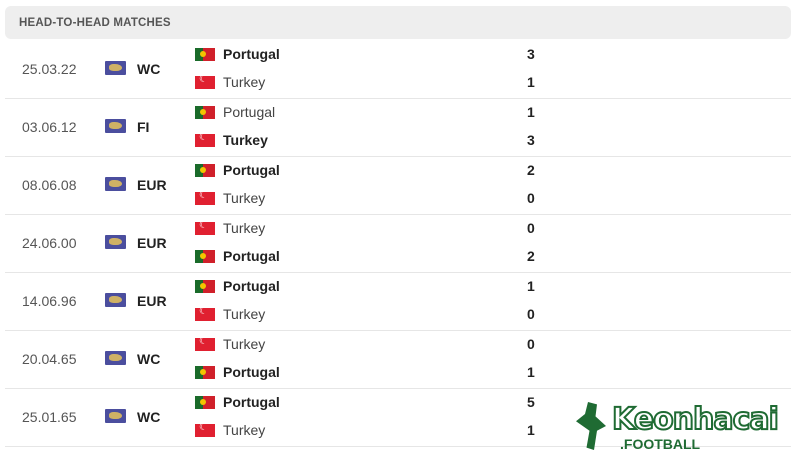  I want to click on match-row: 08.06.08 EUR Portugal 2 Turkey 0, so click(398, 185).